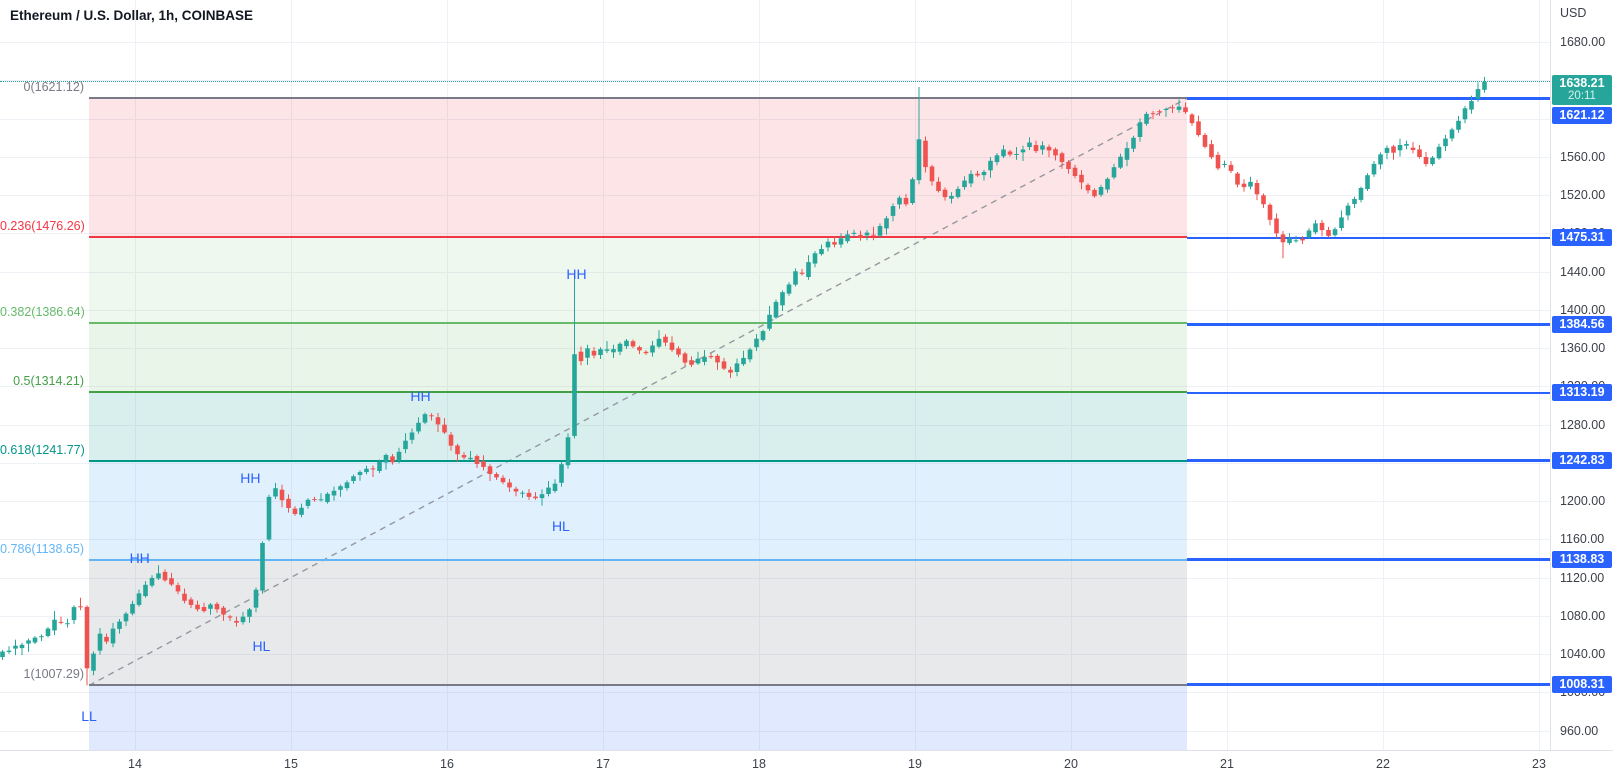  What do you see at coordinates (1539, 764) in the screenshot?
I see `time-tick-label: 23` at bounding box center [1539, 764].